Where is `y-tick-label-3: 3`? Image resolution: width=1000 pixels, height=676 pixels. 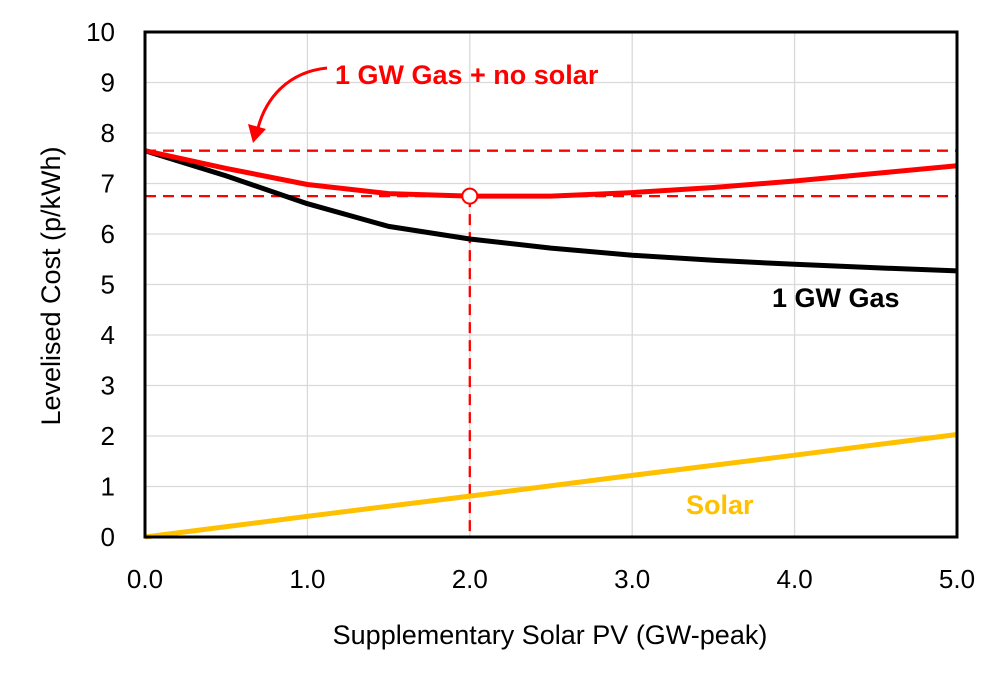
y-tick-label-3: 3 is located at coordinates (108, 386).